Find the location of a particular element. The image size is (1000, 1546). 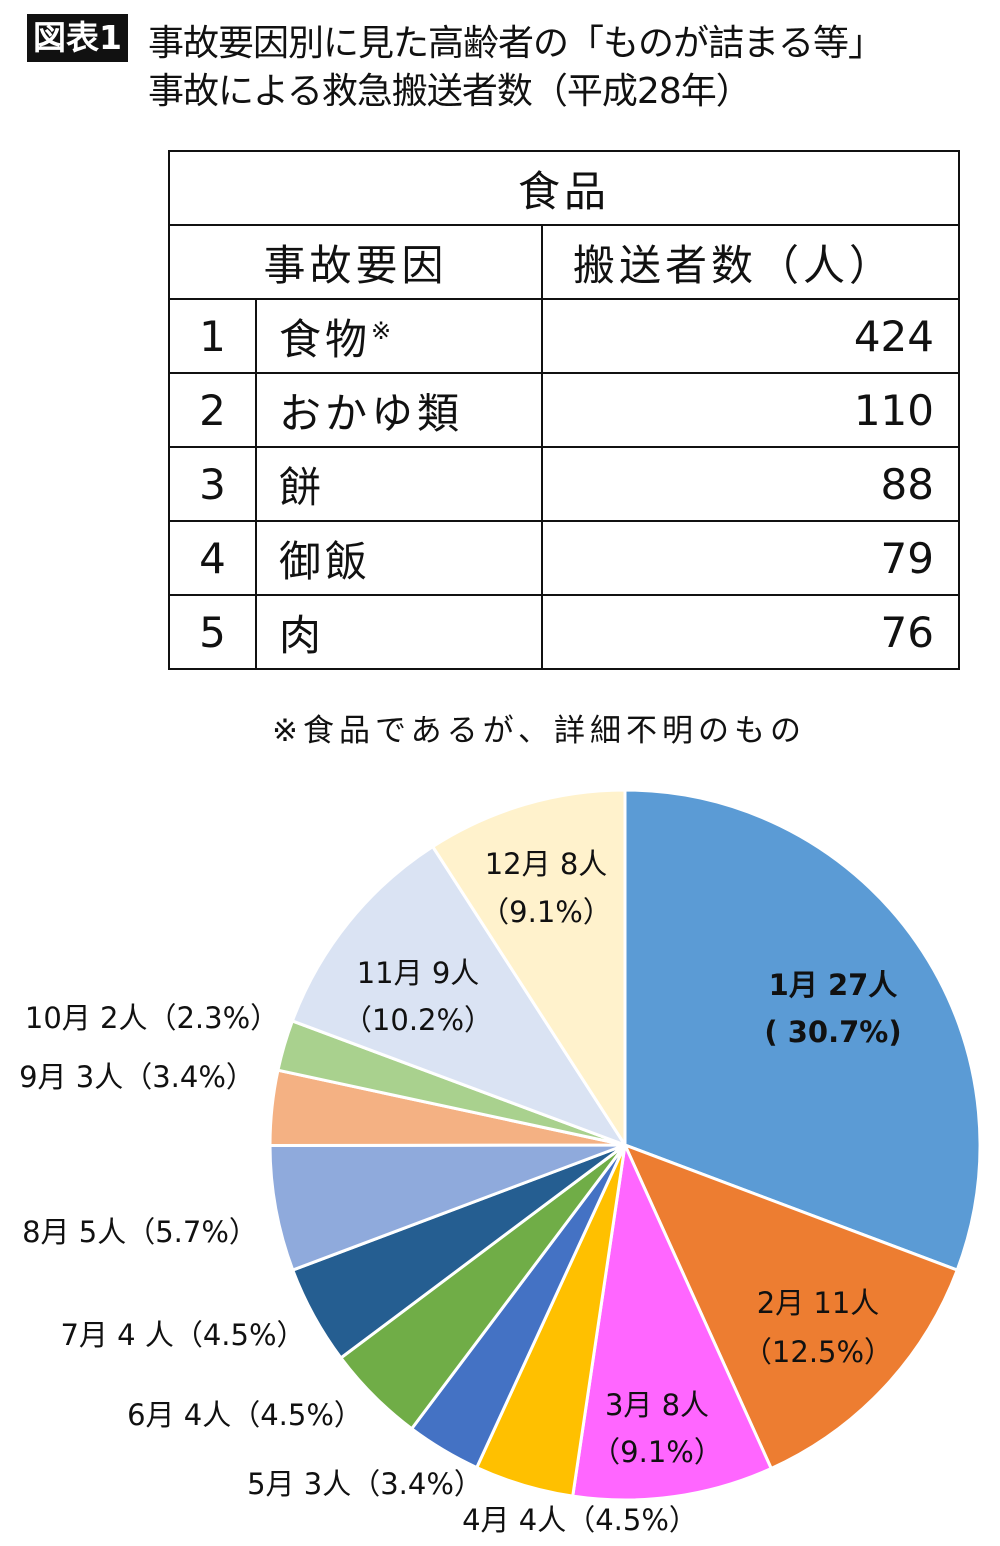

cause: 肉 is located at coordinates (399, 632).